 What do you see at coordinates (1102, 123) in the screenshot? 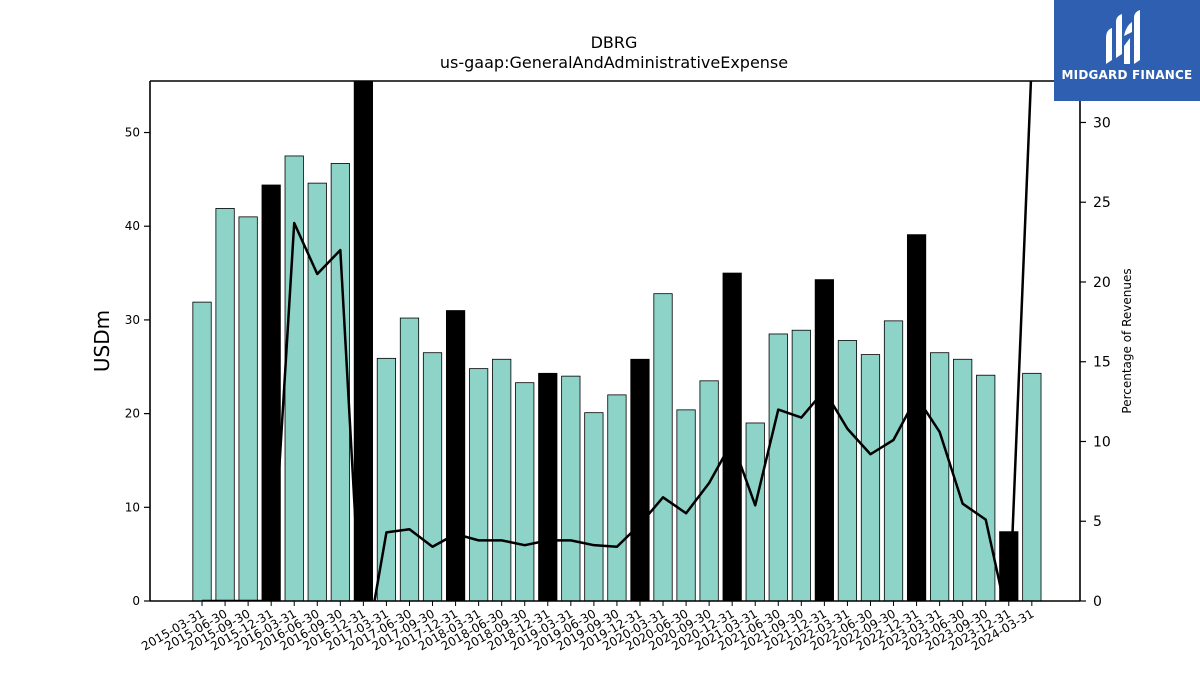
I see `y2-tick-label: 30` at bounding box center [1102, 123].